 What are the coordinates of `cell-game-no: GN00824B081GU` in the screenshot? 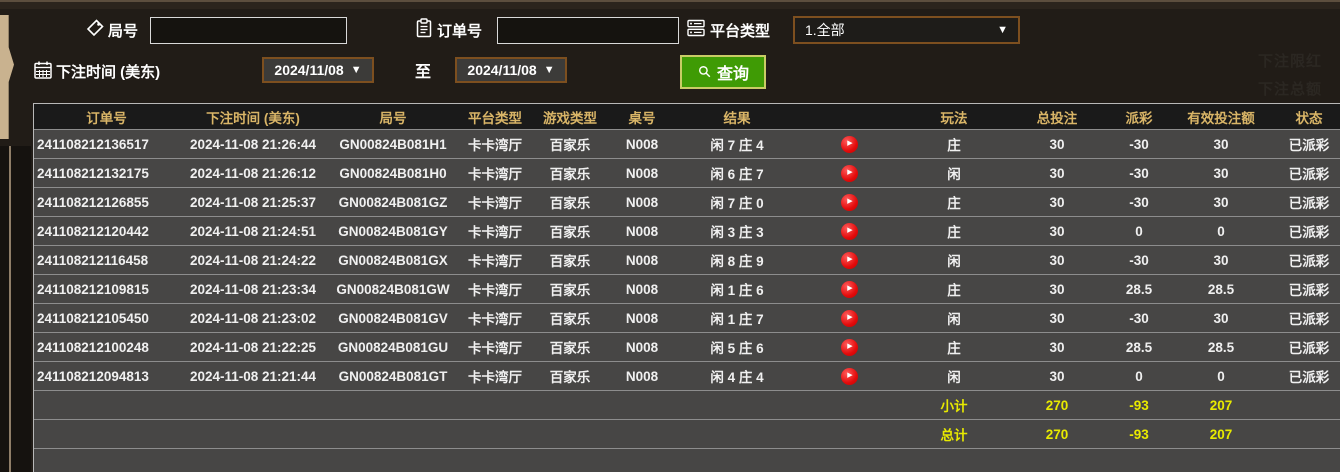 It's located at (393, 347).